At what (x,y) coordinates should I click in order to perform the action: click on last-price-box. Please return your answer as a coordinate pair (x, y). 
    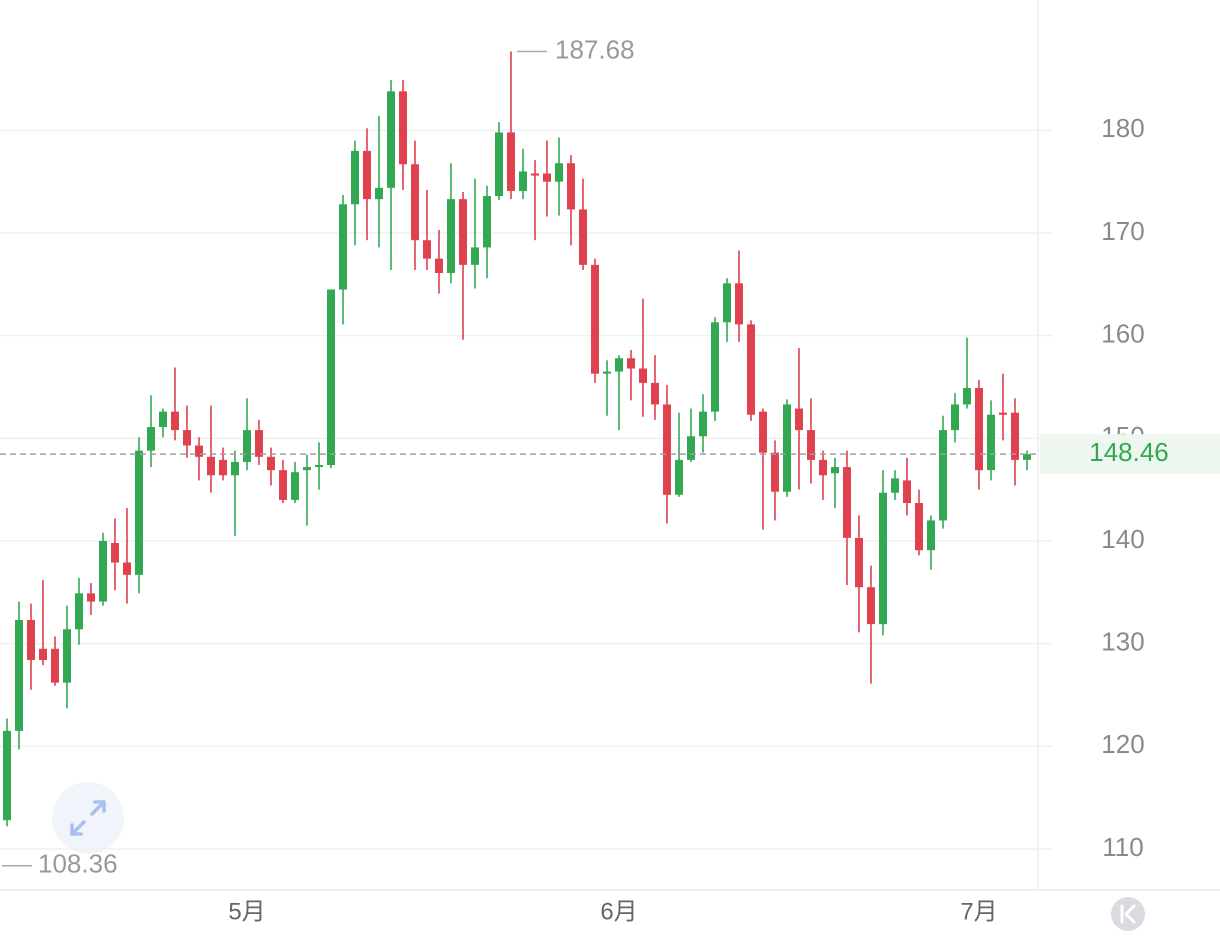
    Looking at the image, I should click on (1130, 454).